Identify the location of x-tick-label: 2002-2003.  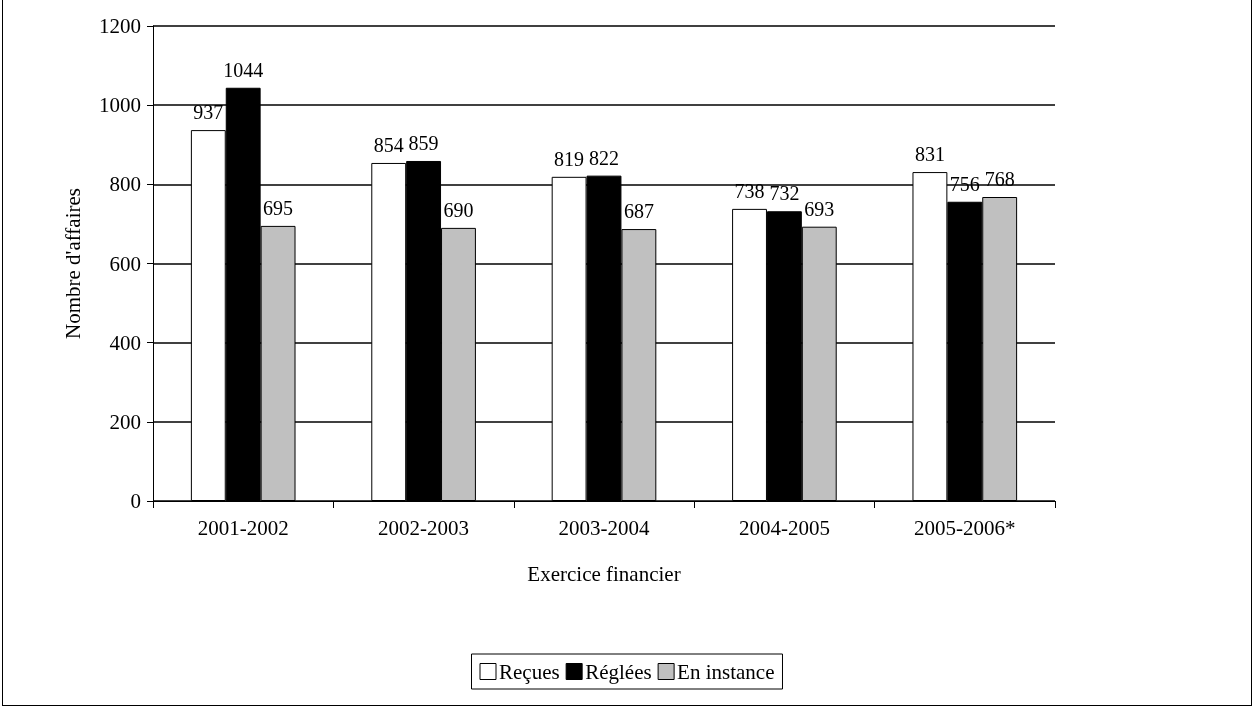
(424, 527).